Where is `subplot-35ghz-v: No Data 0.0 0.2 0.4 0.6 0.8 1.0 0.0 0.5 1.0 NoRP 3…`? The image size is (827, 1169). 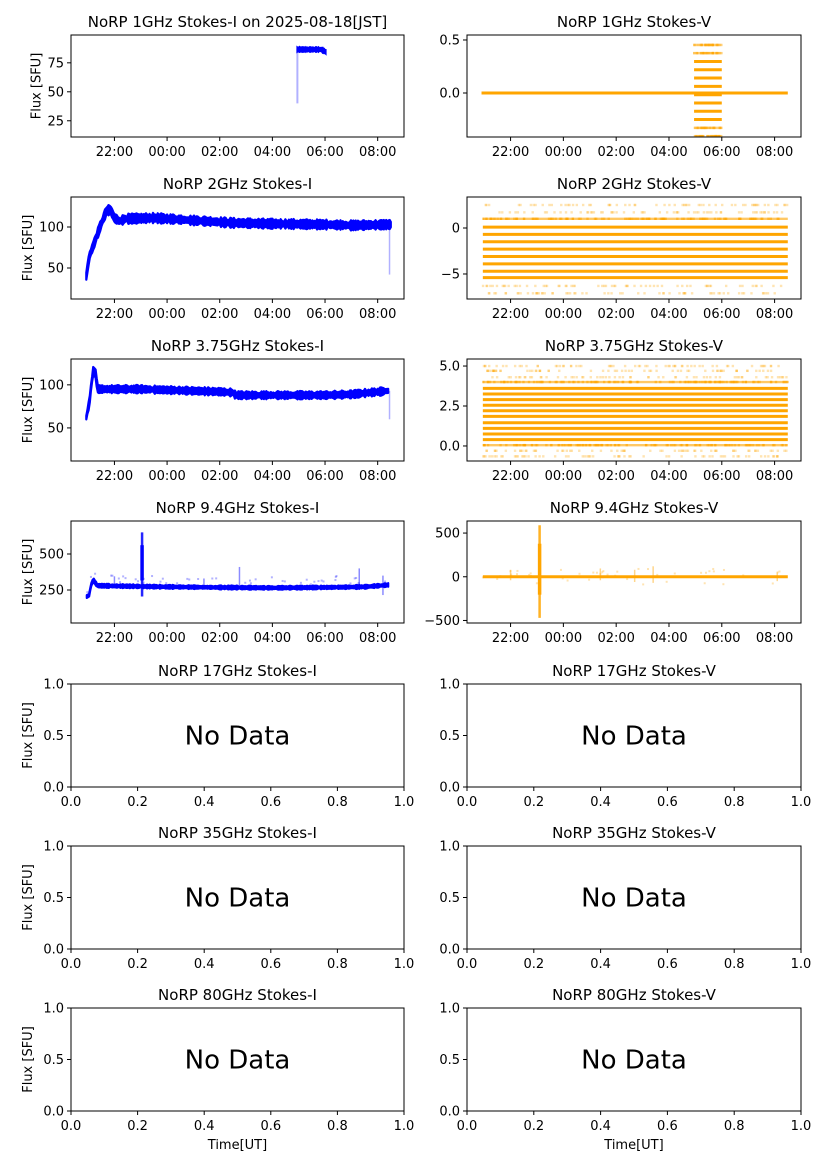 subplot-35ghz-v: No Data 0.0 0.2 0.4 0.6 0.8 1.0 0.0 0.5 1.0 NoRP 3… is located at coordinates (625, 898).